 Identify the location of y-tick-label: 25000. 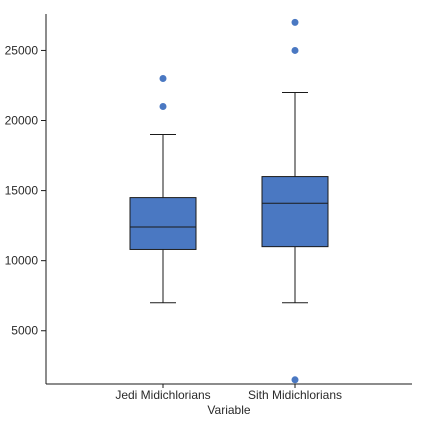
(22, 50).